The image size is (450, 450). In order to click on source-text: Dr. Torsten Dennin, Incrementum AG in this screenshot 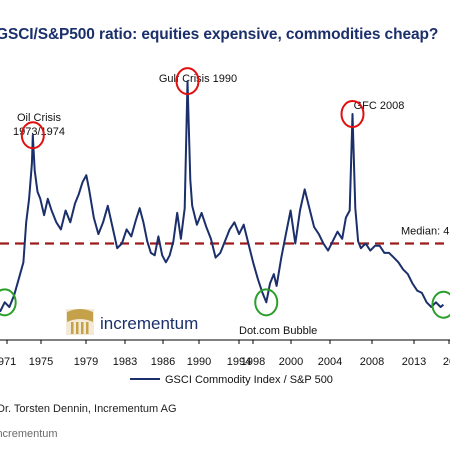, I will do `click(88, 409)`.